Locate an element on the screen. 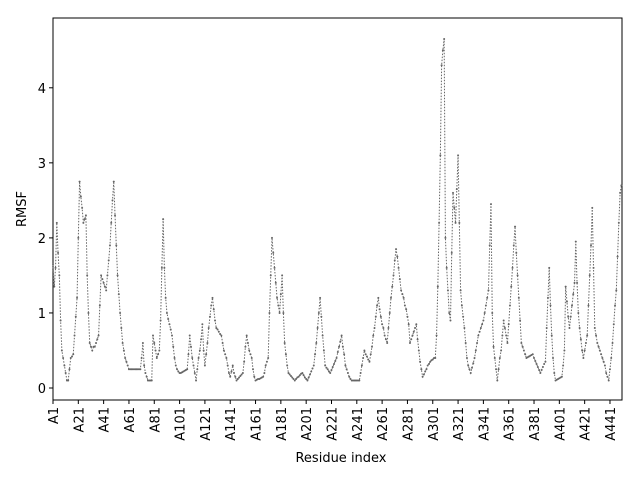 The image size is (640, 480). x-tick-label: A181 is located at coordinates (282, 424).